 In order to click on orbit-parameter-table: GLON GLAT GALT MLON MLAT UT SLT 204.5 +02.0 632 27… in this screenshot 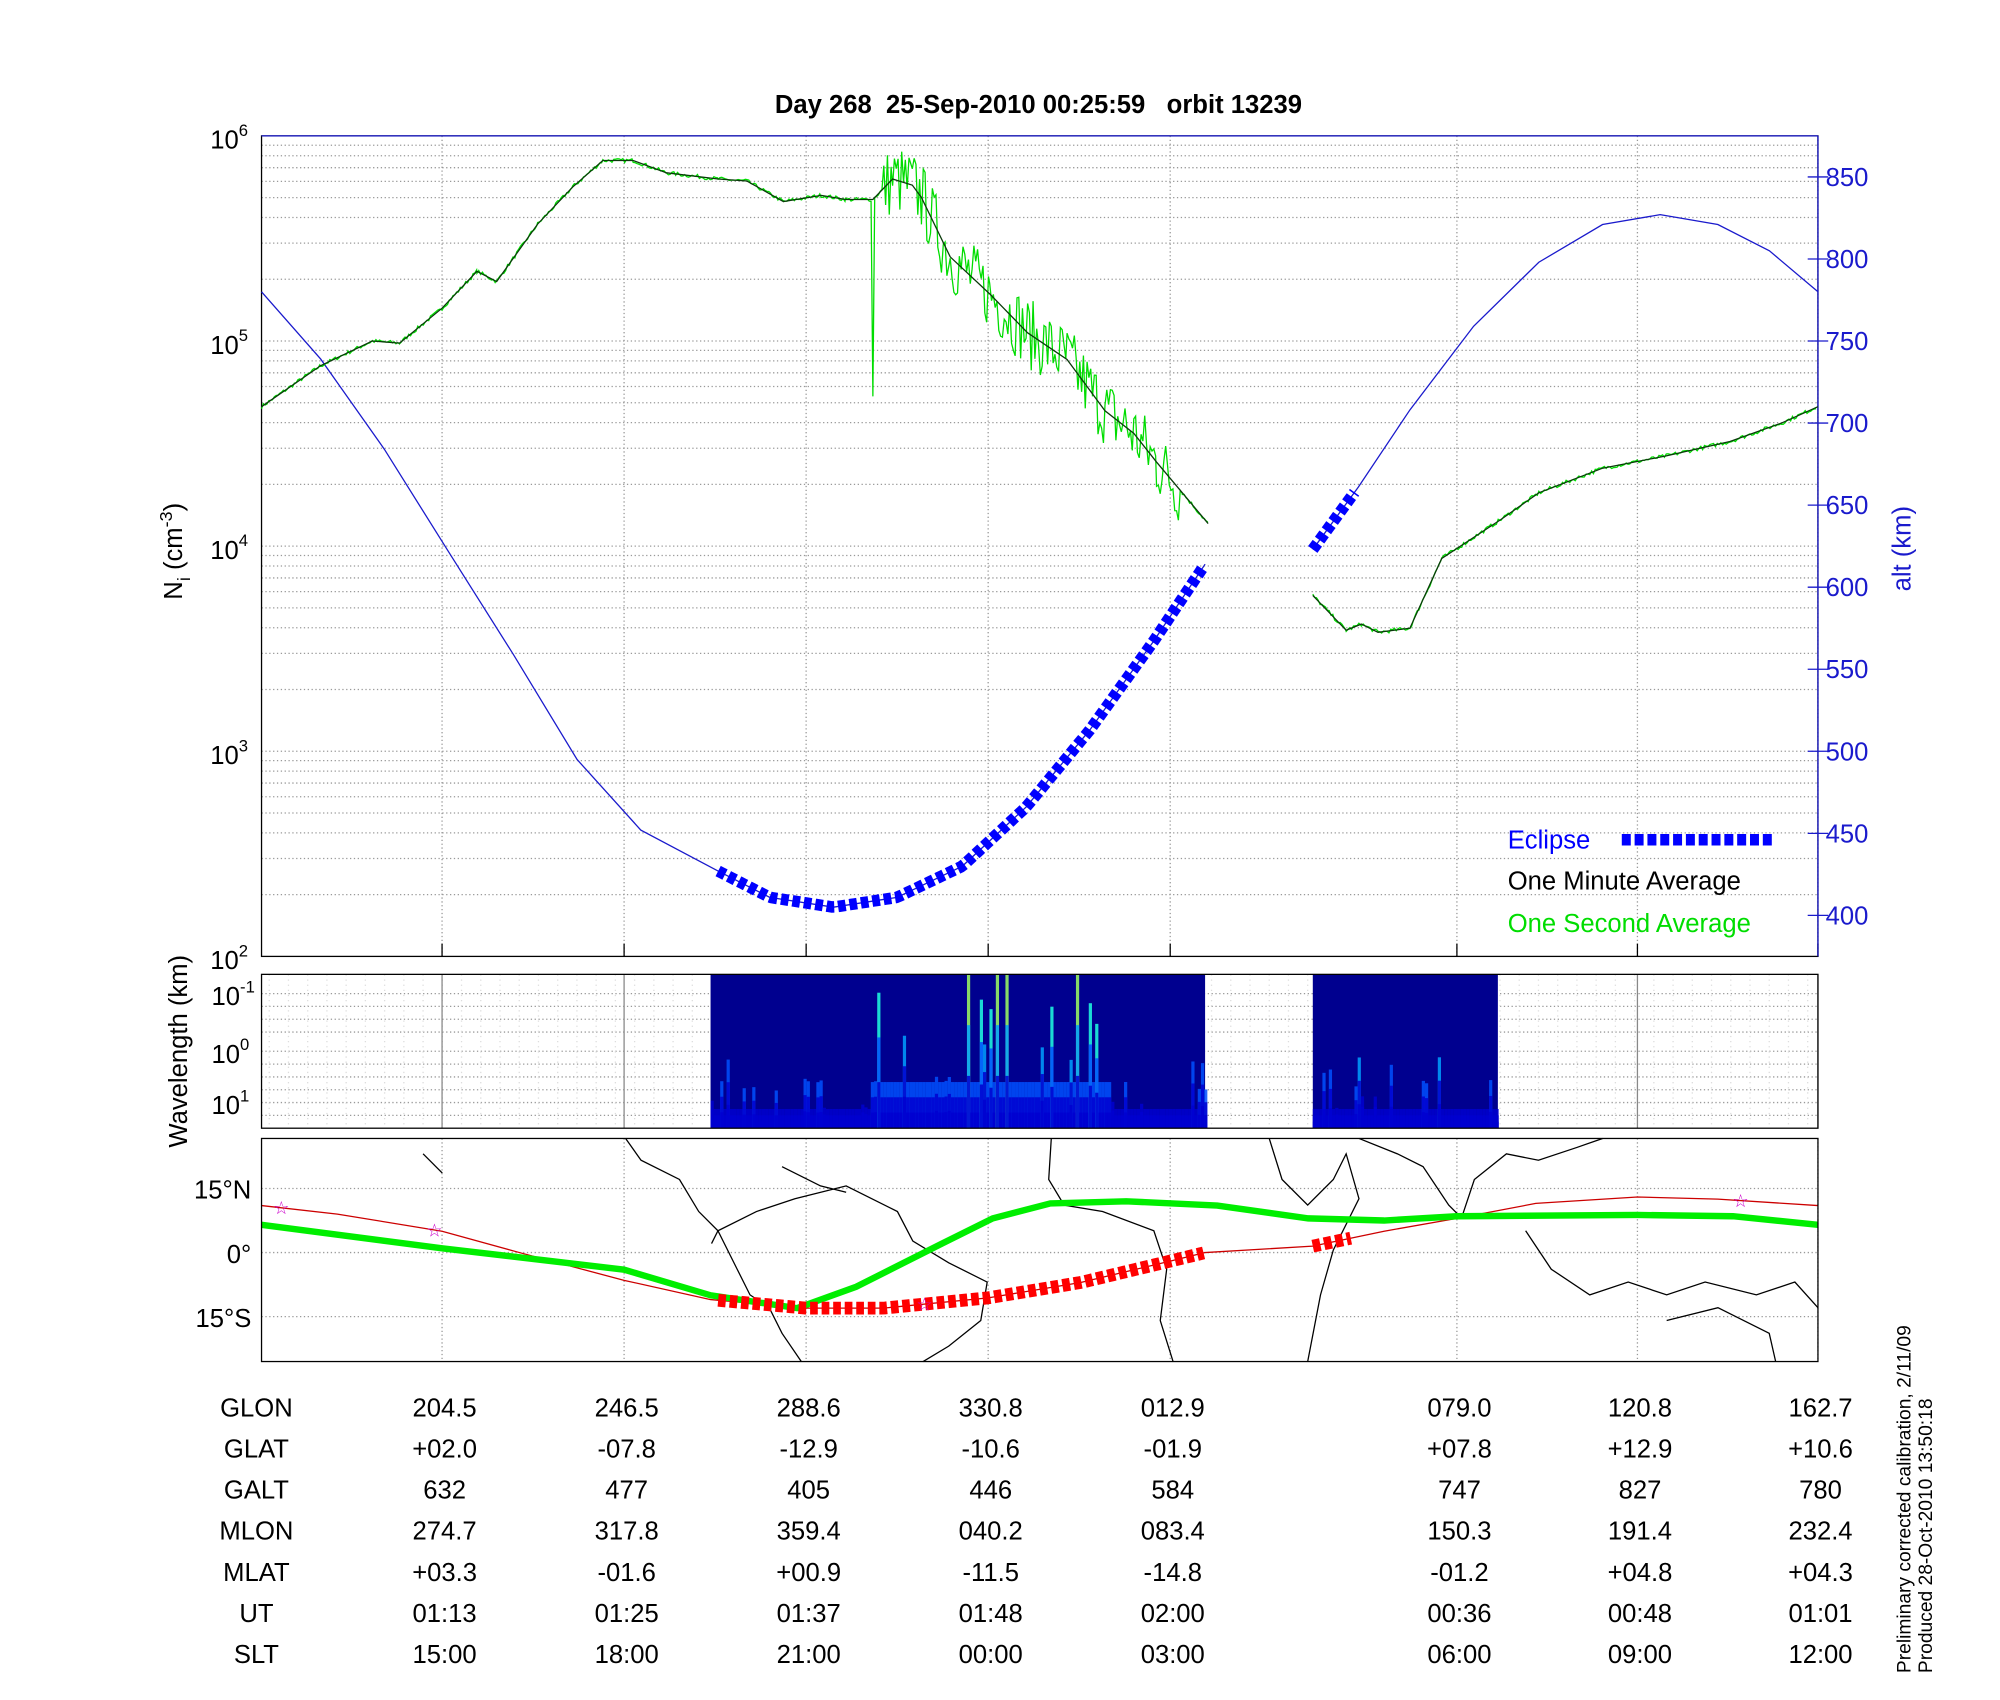, I will do `click(1036, 1532)`.